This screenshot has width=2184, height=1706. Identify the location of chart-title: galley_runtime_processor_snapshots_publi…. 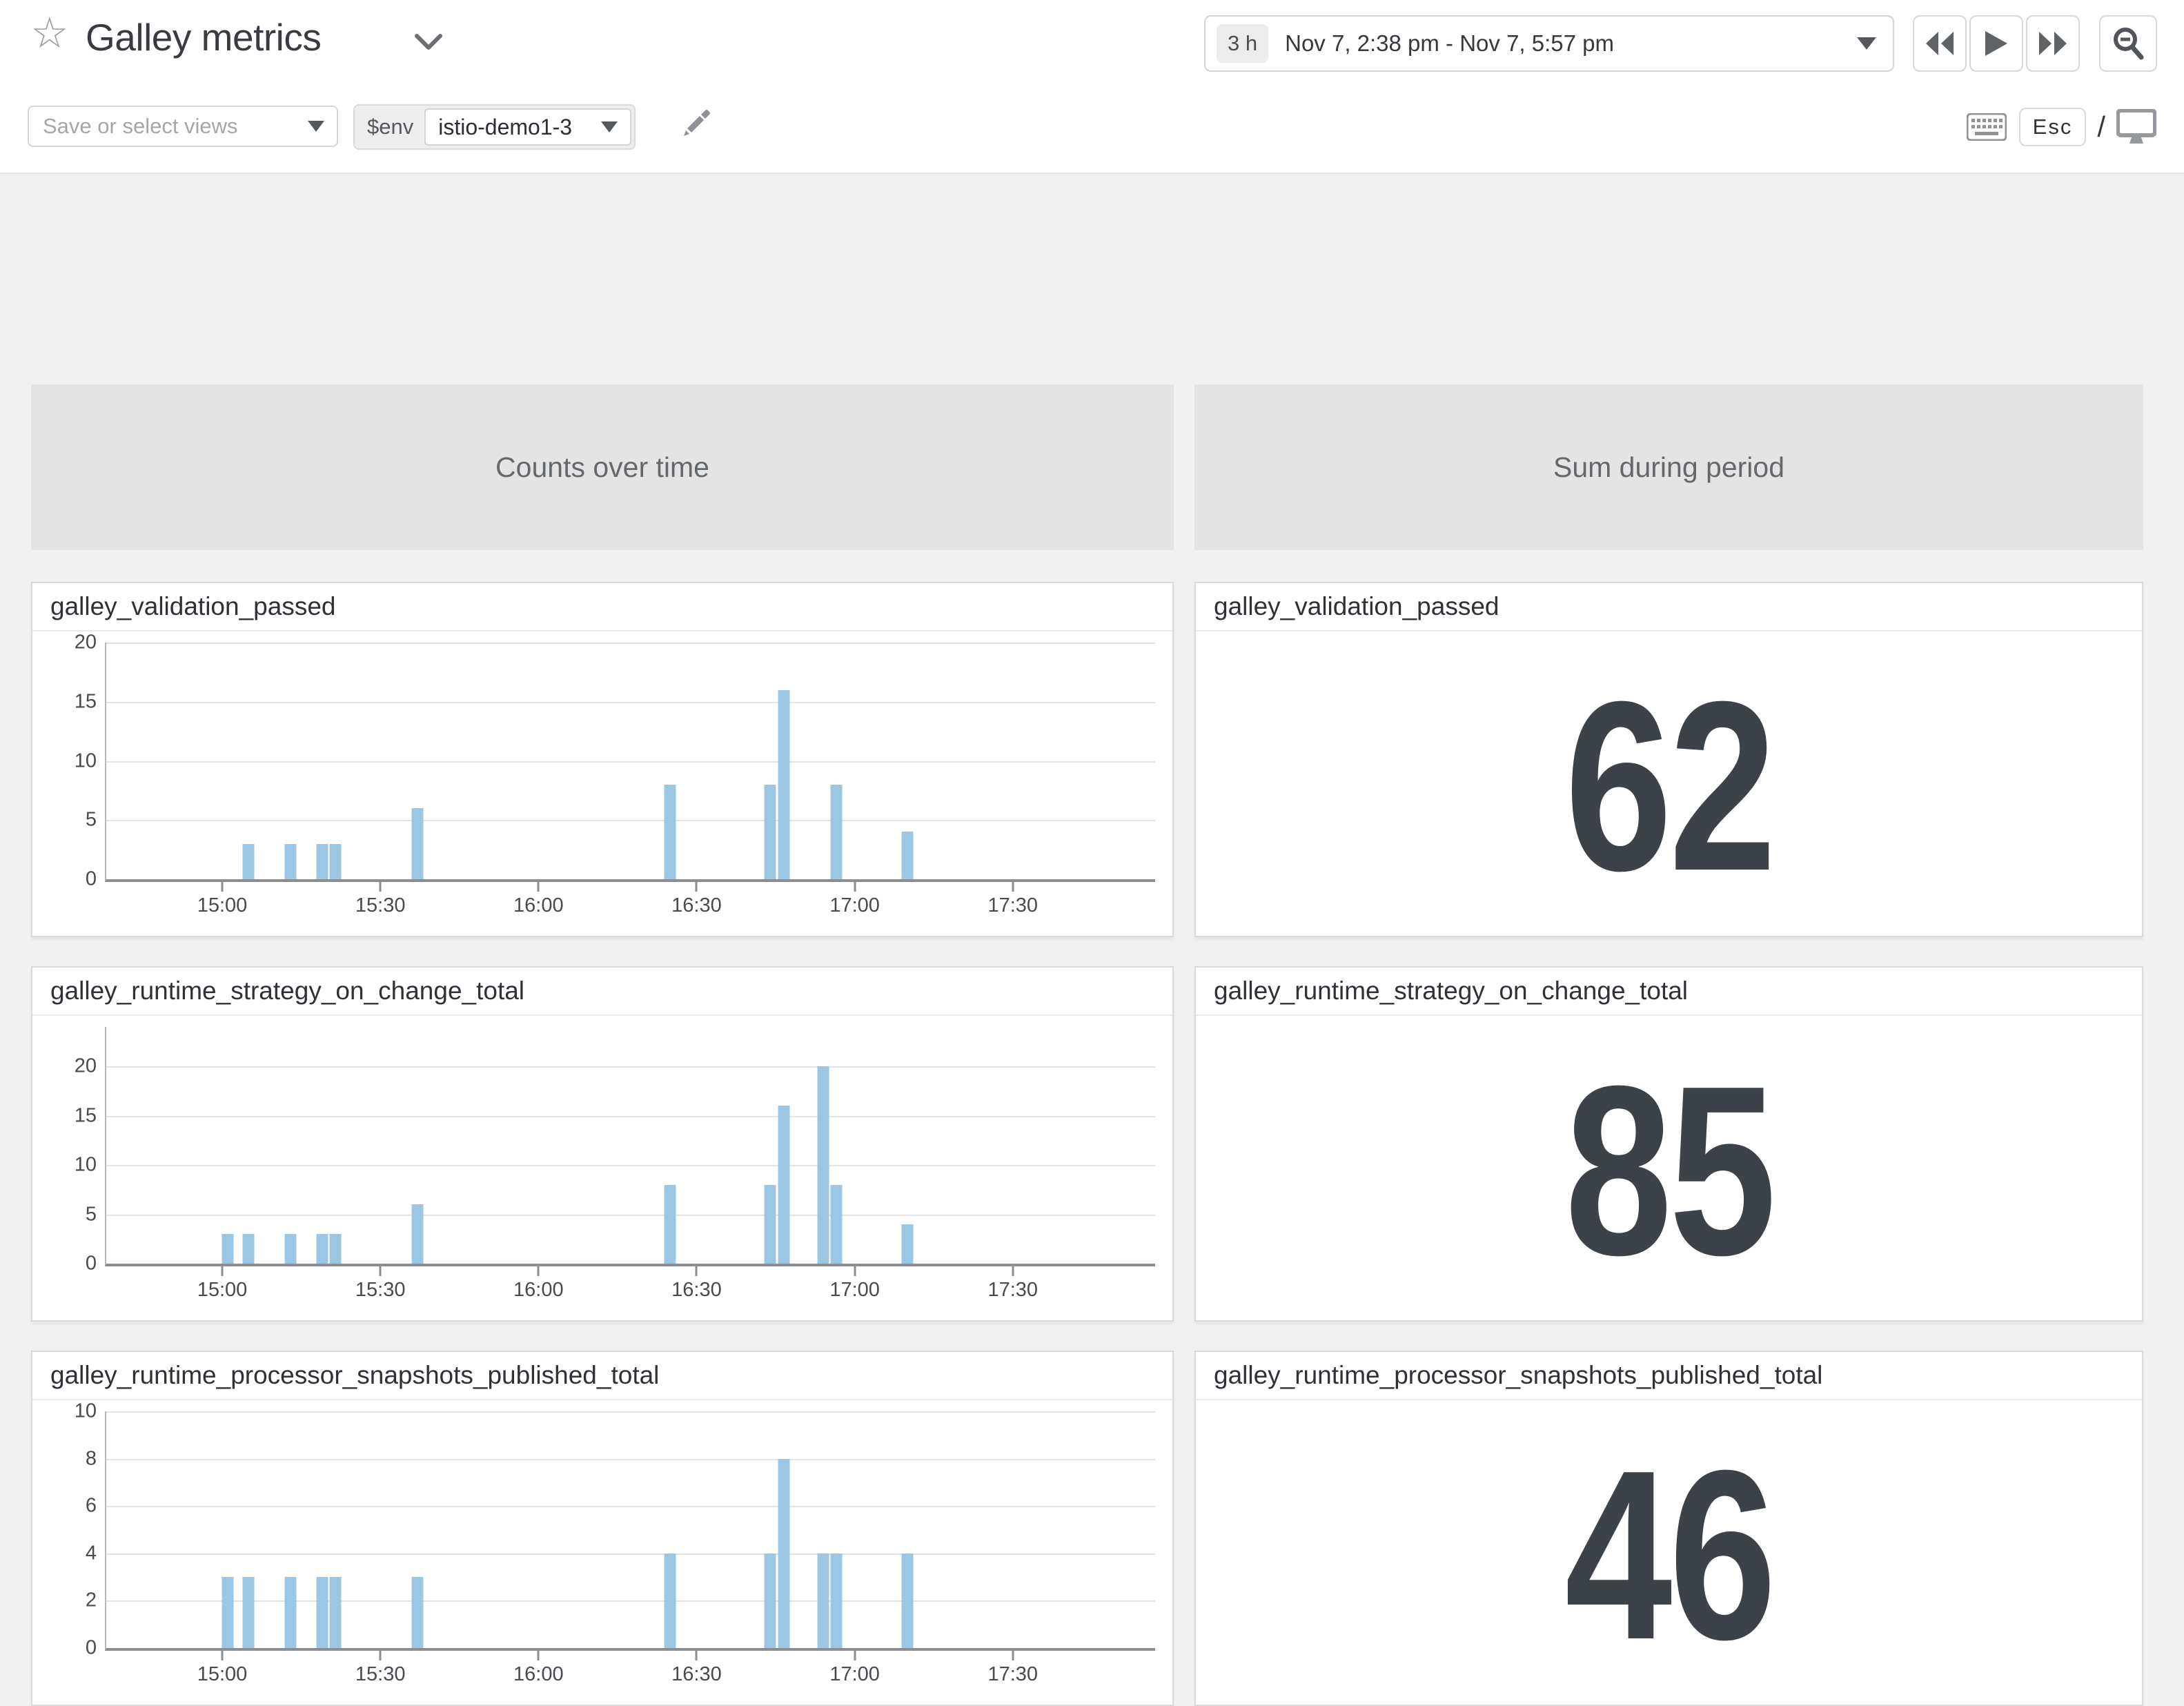
(602, 1376).